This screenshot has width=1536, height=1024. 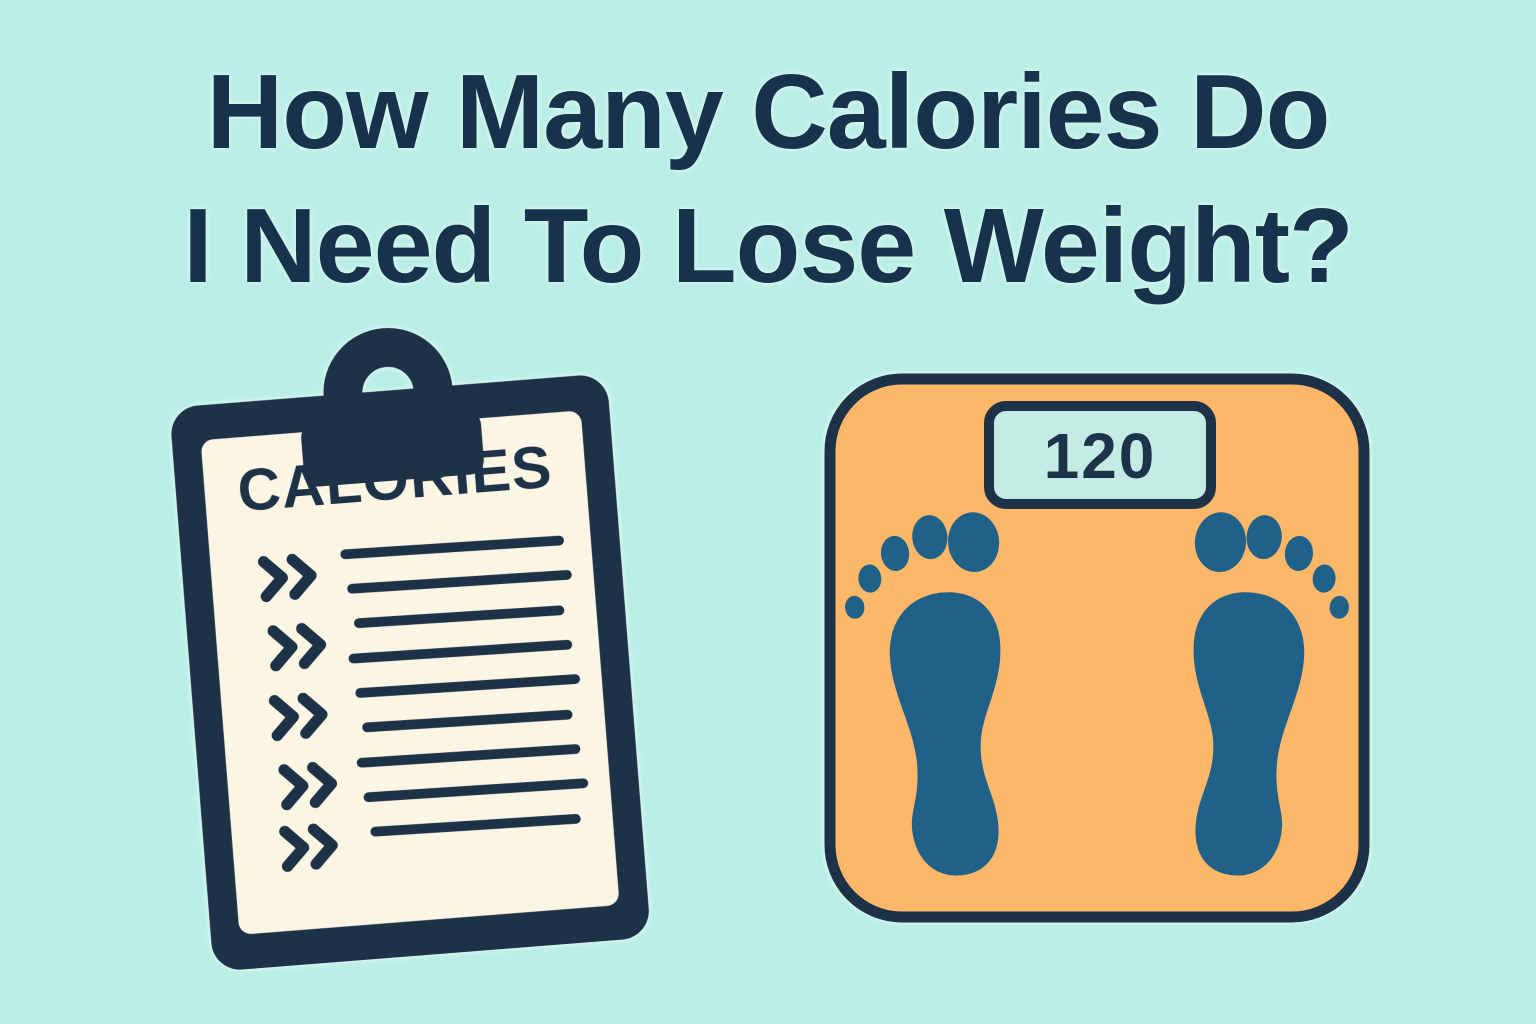 What do you see at coordinates (392, 449) in the screenshot?
I see `clipboard-clip-body` at bounding box center [392, 449].